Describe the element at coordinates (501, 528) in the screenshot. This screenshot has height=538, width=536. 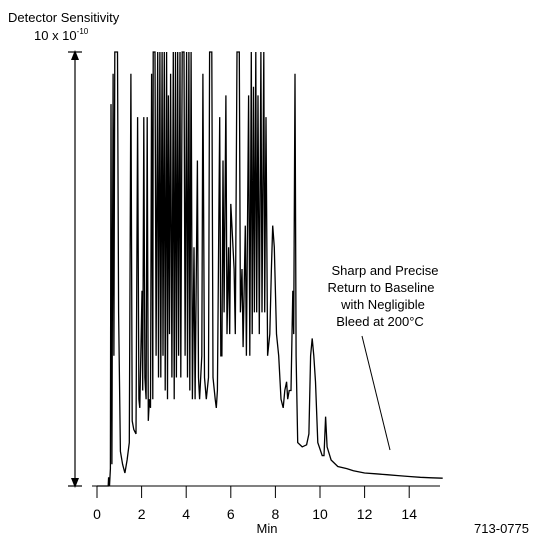
I see `figure-code: 713-0775` at that location.